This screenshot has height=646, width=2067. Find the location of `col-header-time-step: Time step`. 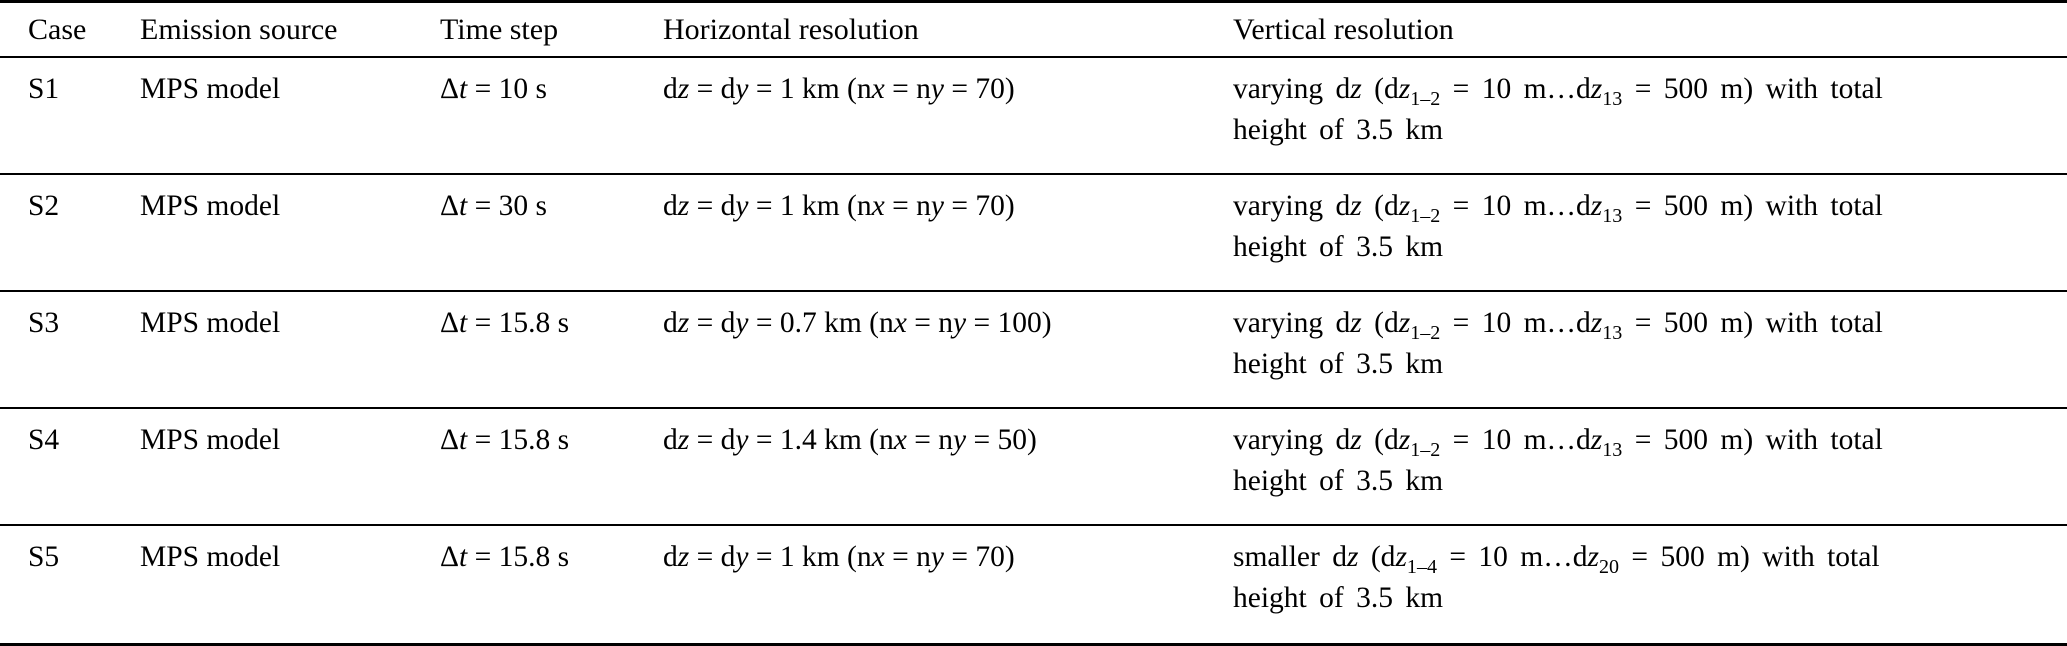

col-header-time-step: Time step is located at coordinates (499, 29).